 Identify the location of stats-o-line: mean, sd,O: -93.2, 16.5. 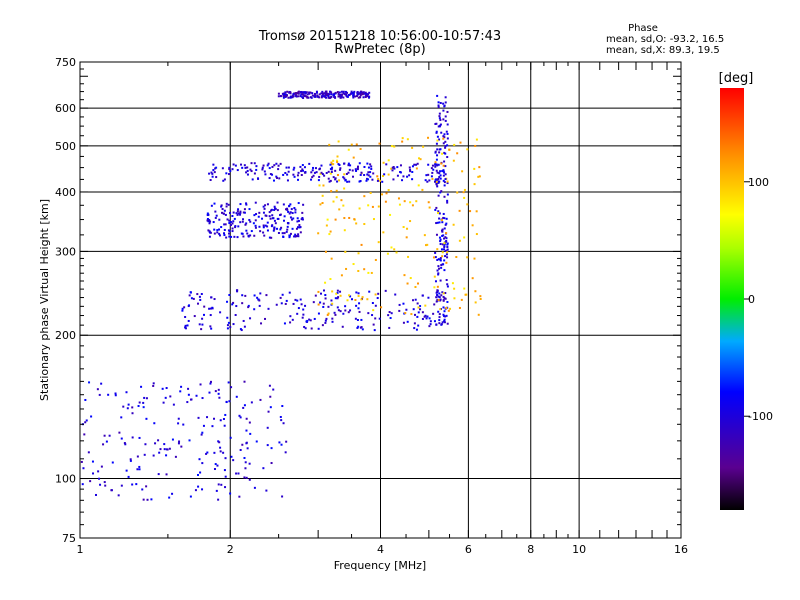
(665, 39).